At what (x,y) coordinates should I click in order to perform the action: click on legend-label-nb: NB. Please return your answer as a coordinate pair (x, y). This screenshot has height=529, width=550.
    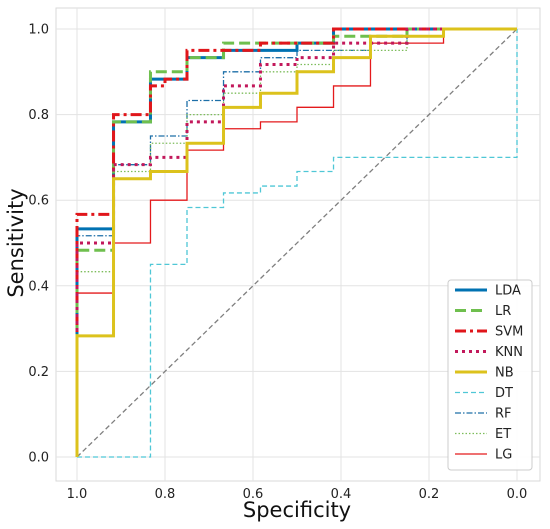
    Looking at the image, I should click on (504, 373).